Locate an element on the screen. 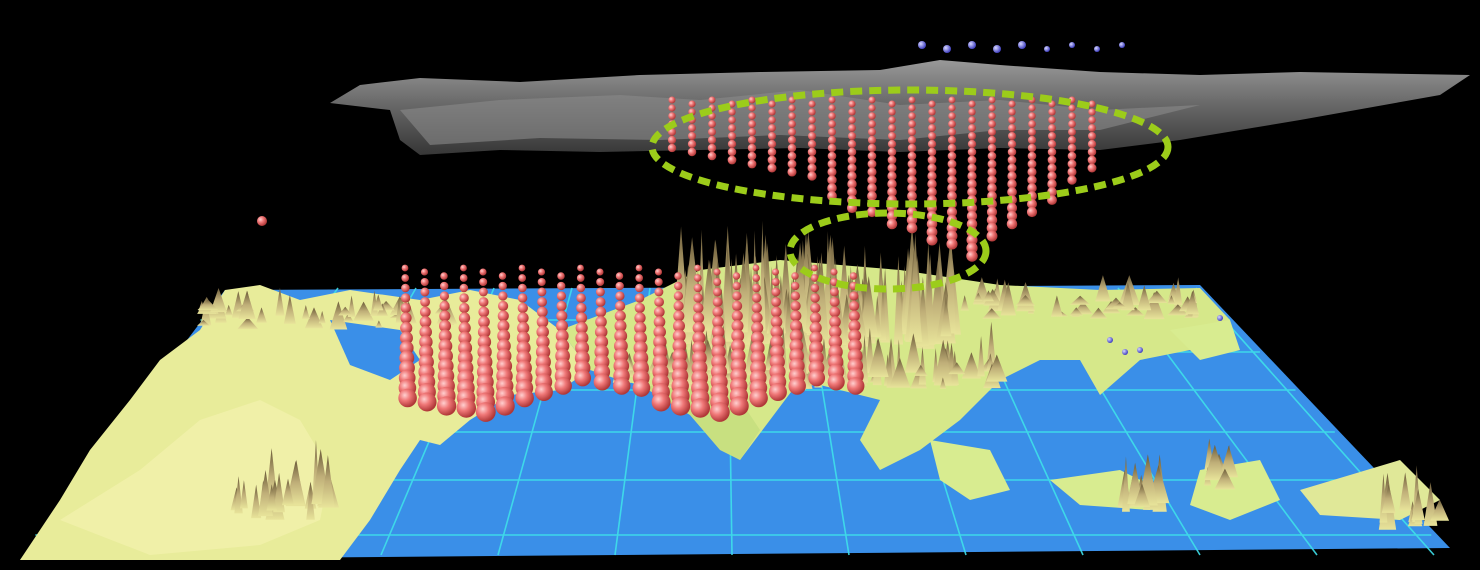  island is located at coordinates (970, 470).